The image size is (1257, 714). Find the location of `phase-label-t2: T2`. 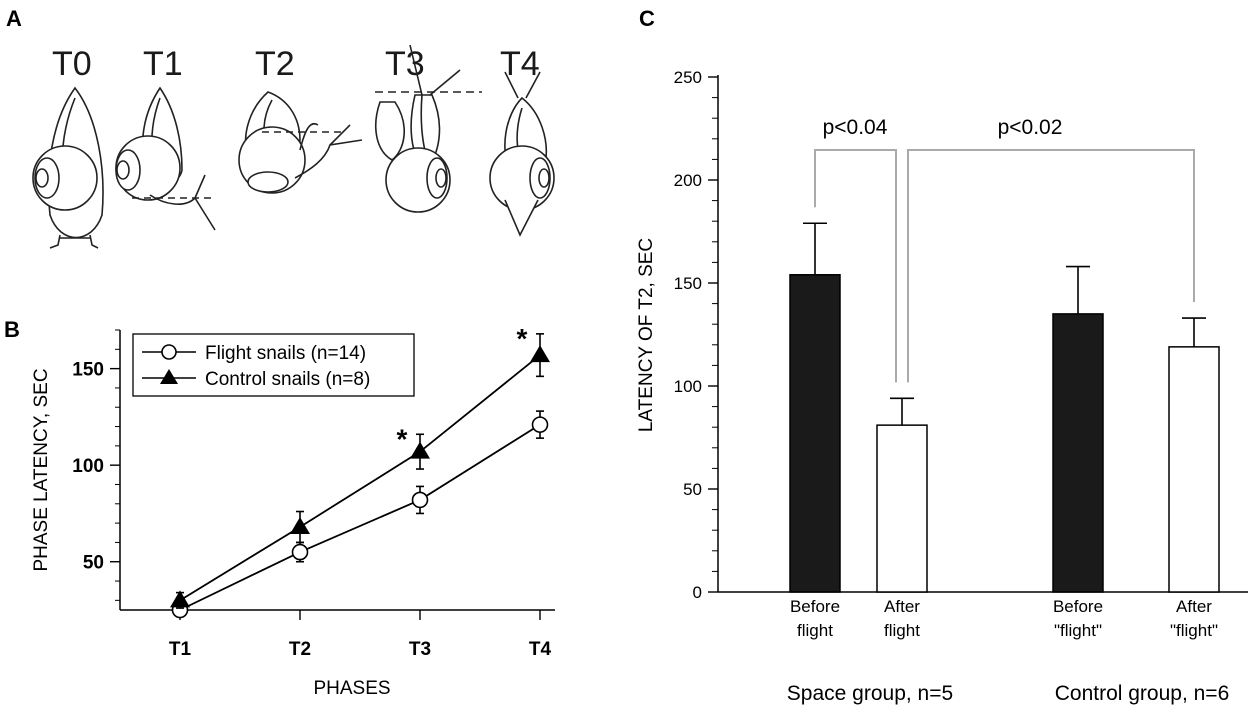

phase-label-t2: T2 is located at coordinates (275, 64).